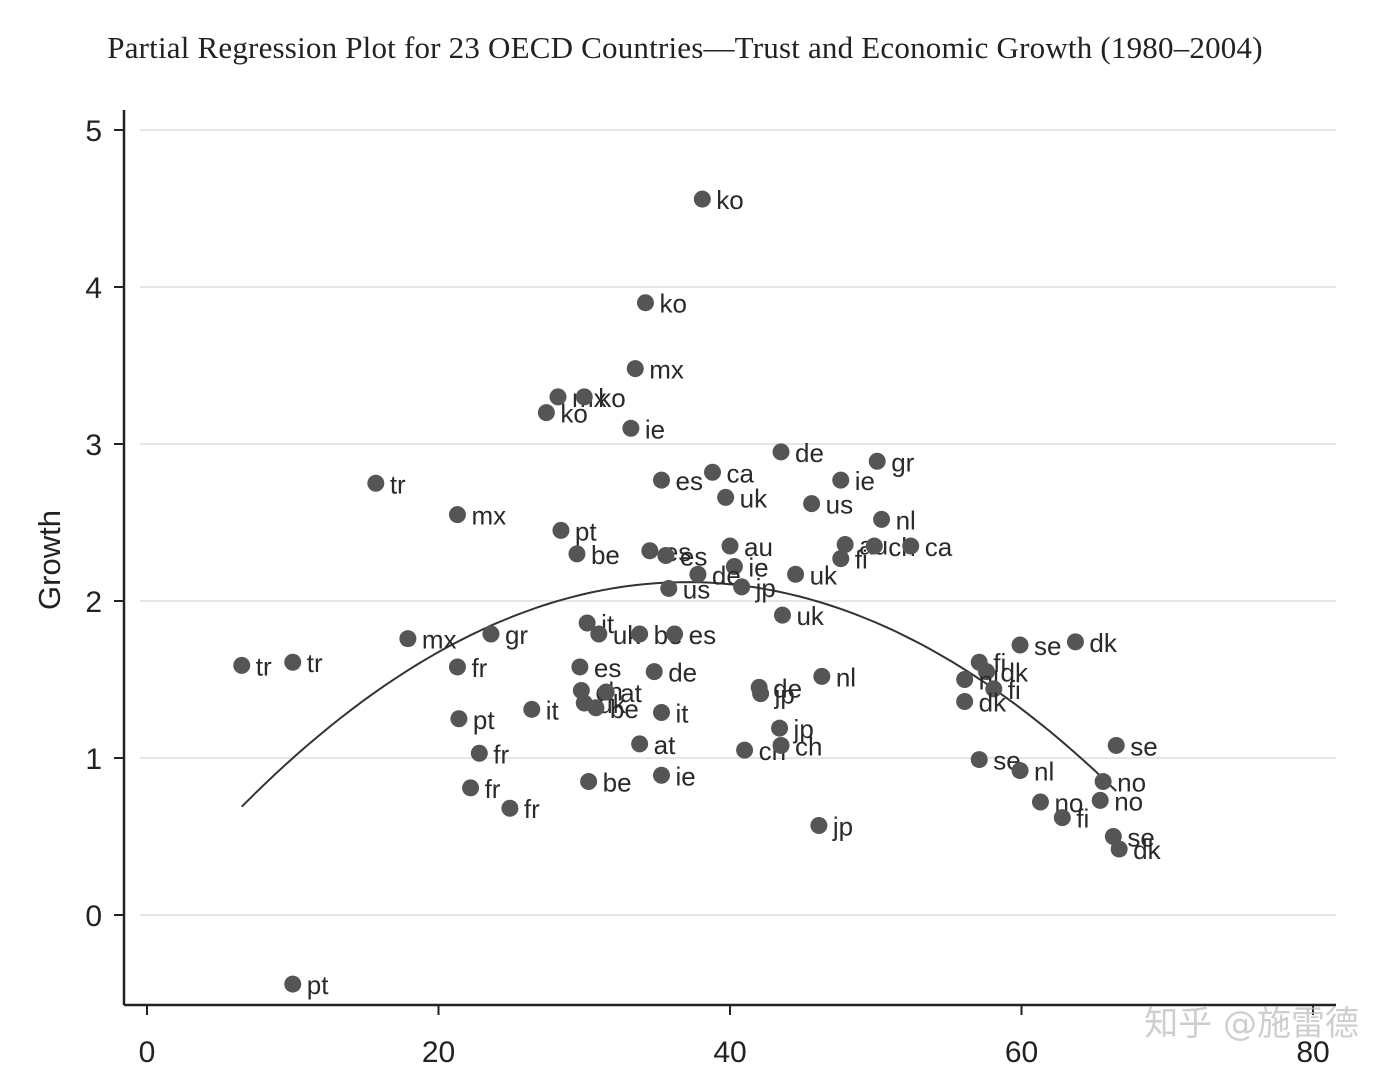  Describe the element at coordinates (611, 398) in the screenshot. I see `point-label: ko` at that location.